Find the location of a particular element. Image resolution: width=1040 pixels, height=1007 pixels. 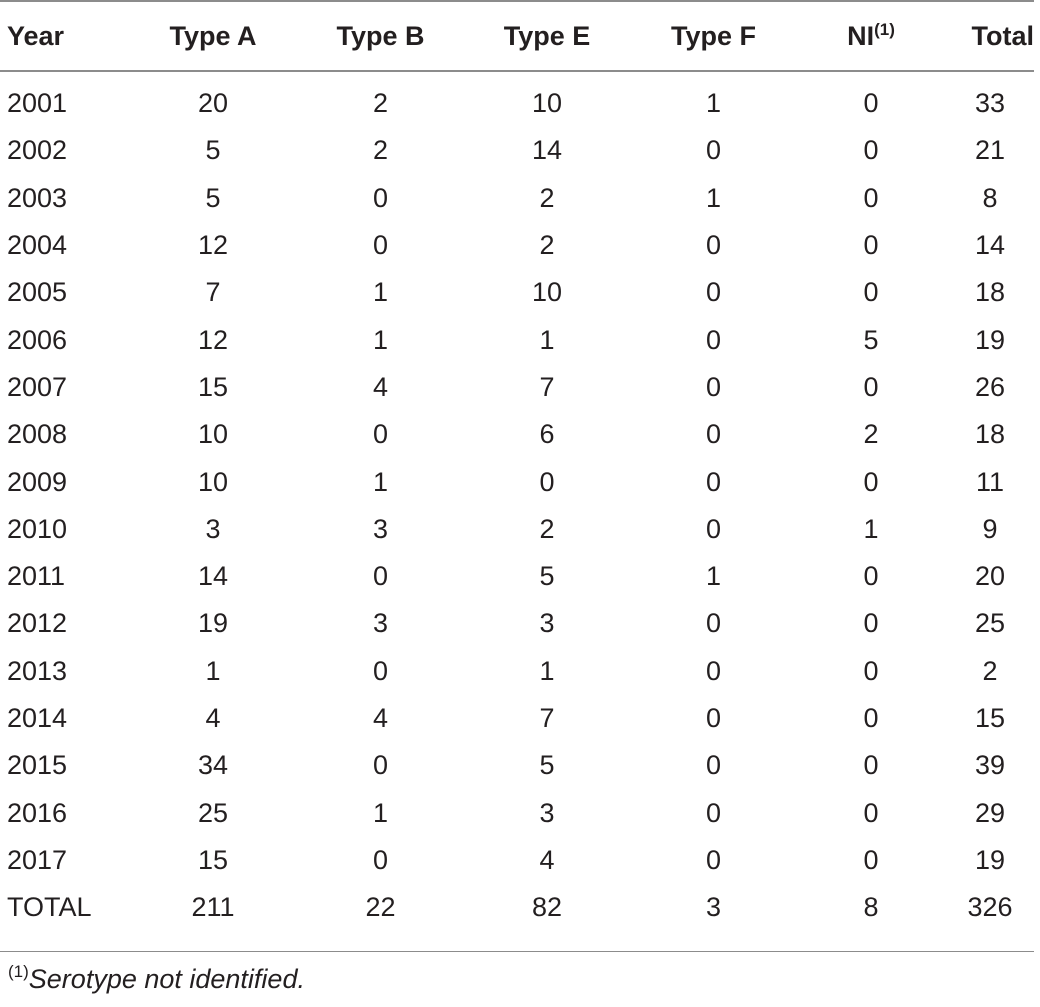

cell-year: 2007 is located at coordinates (37, 386).